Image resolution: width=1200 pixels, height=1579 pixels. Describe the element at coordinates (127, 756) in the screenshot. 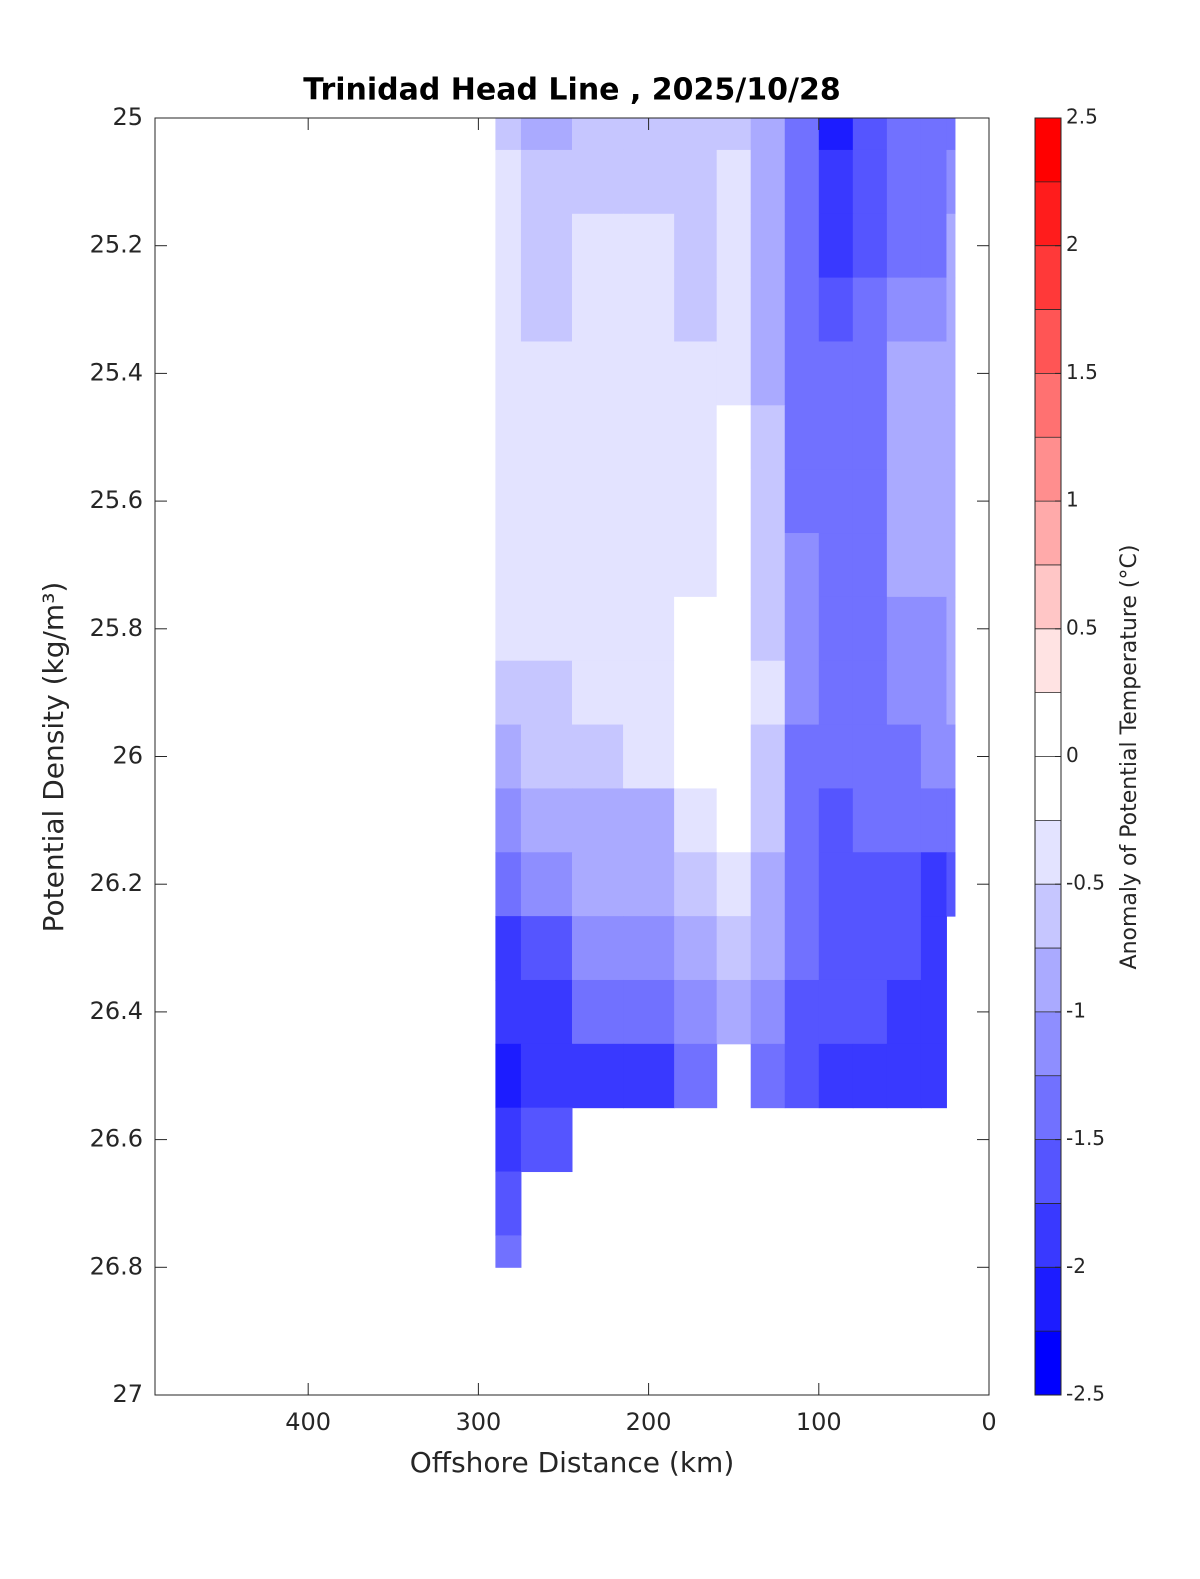

I see `y-tick-label: 26` at that location.